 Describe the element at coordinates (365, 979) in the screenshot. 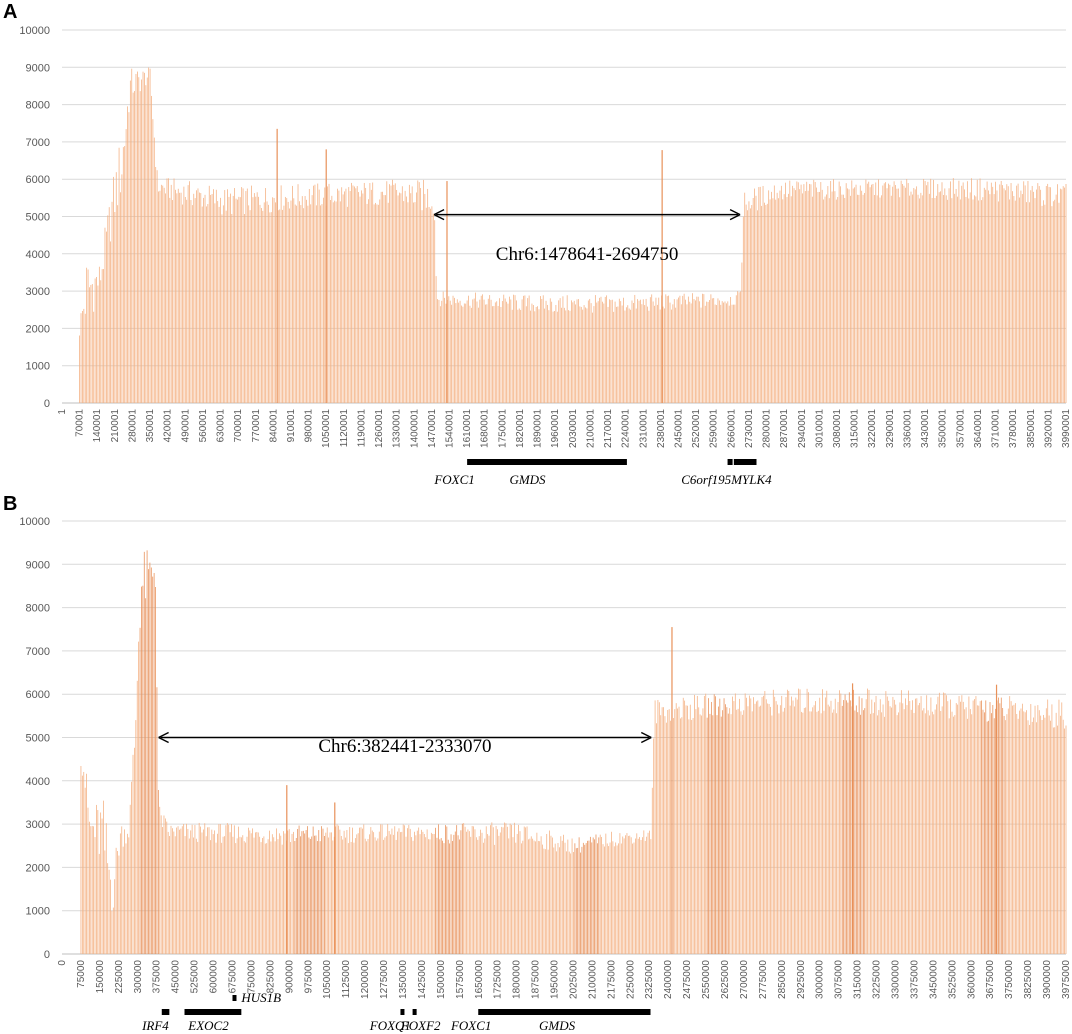

I see `x-tick-label: 1200000` at that location.